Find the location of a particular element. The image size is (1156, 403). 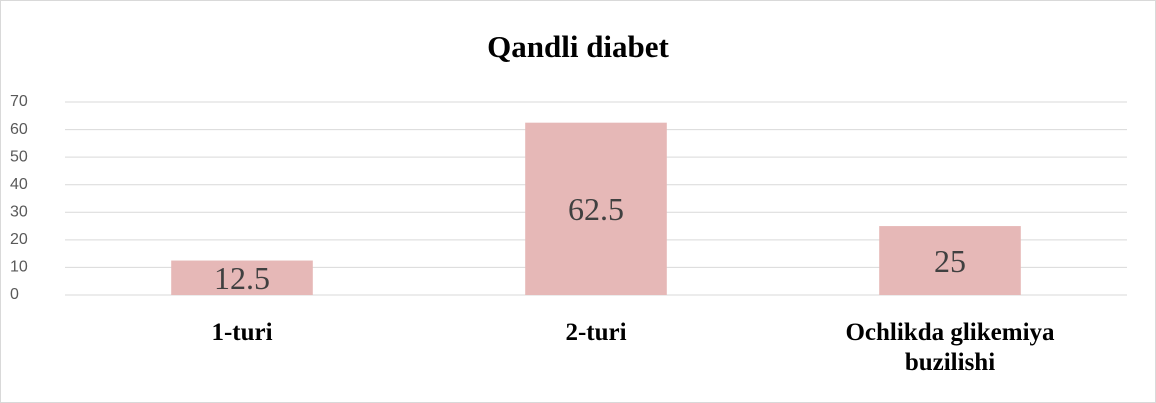

data-label: 62.5 is located at coordinates (596, 209).